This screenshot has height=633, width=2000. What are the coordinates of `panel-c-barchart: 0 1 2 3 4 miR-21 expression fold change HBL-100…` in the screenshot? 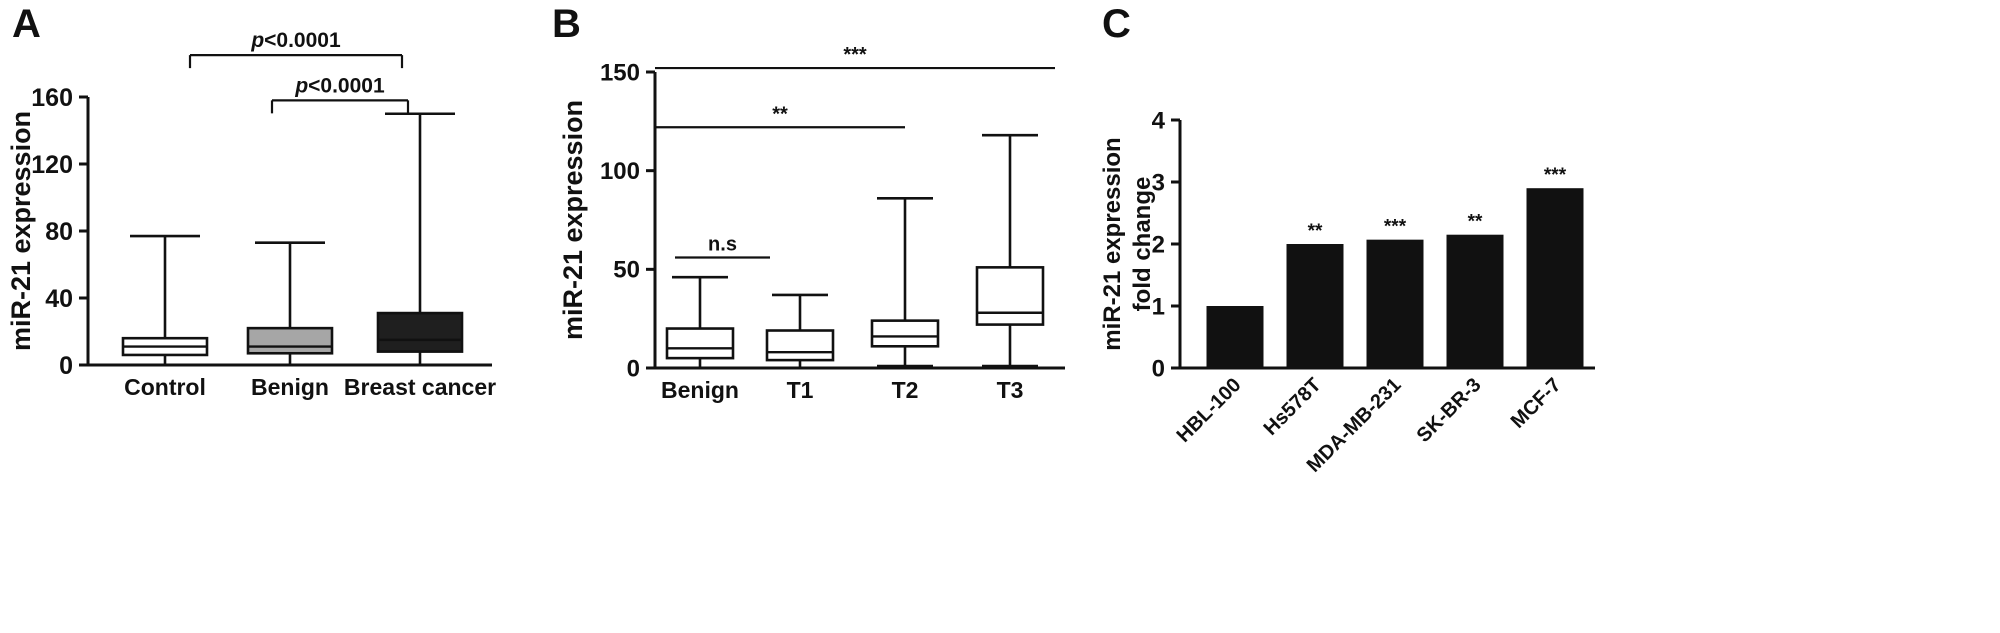 It's located at (1347, 292).